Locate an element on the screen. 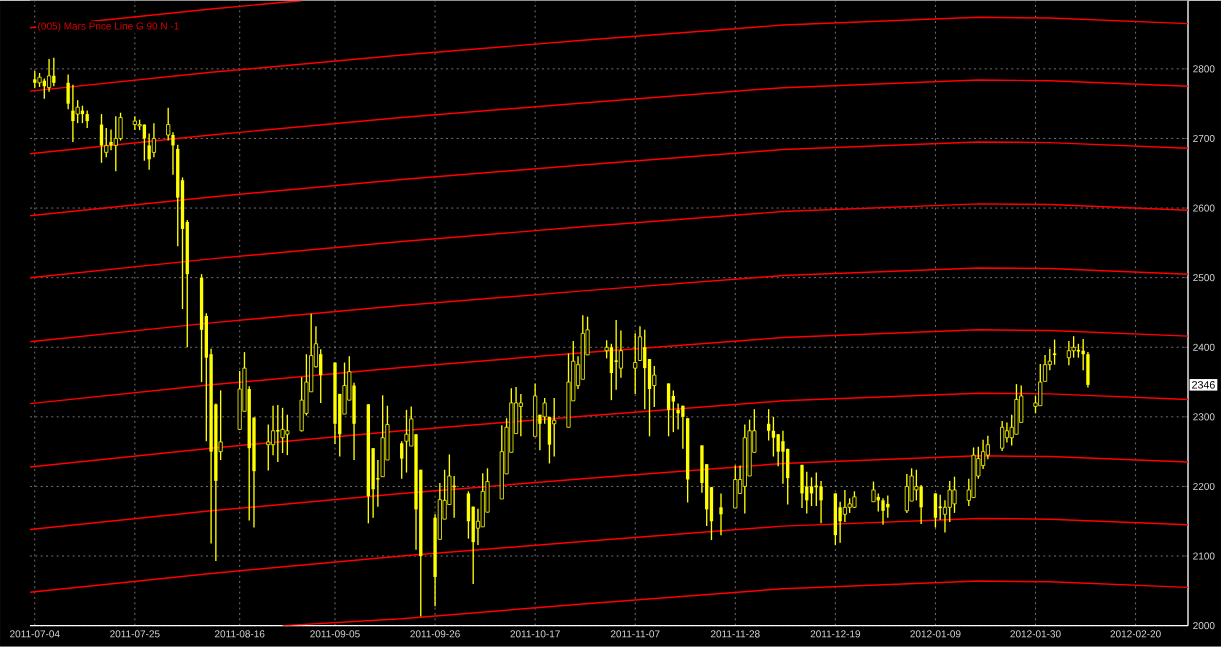  text: (005) Mars Price Line G 90 N -1 is located at coordinates (108, 27).